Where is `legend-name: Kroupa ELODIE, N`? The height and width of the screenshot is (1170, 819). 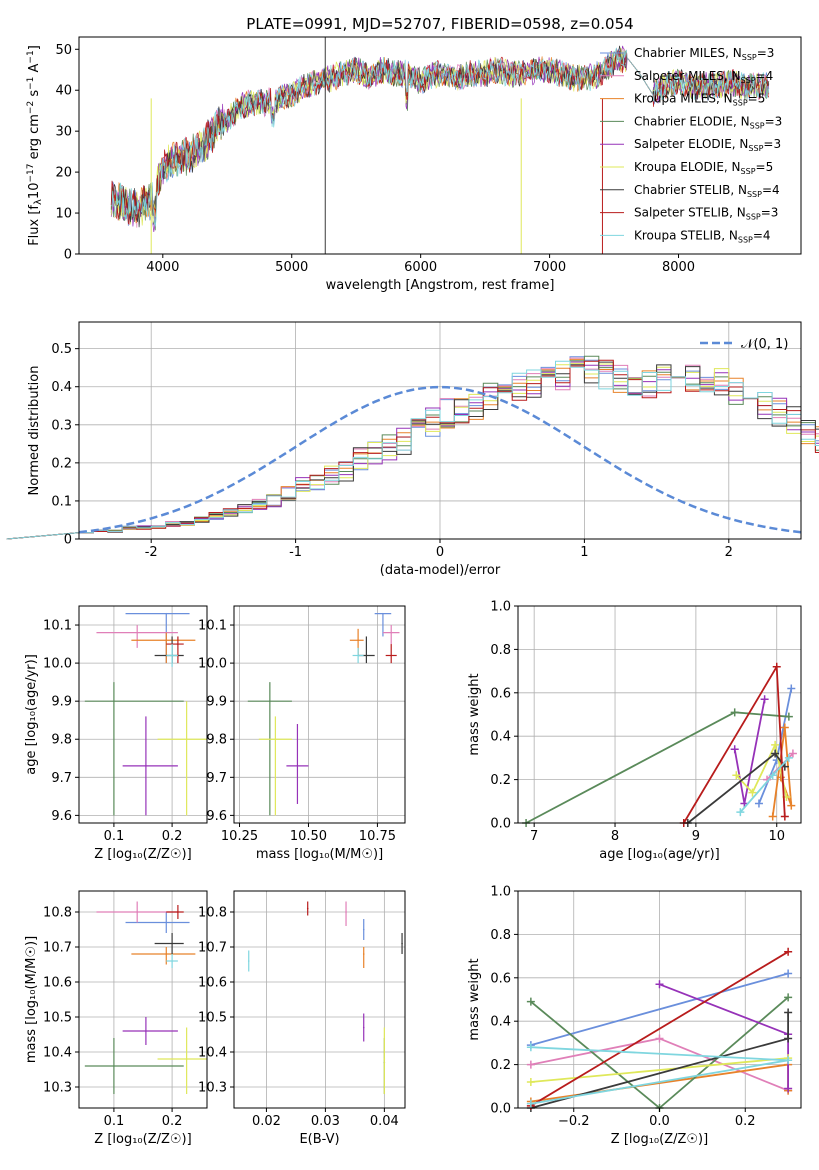
legend-name: Kroupa ELODIE, N is located at coordinates (687, 167).